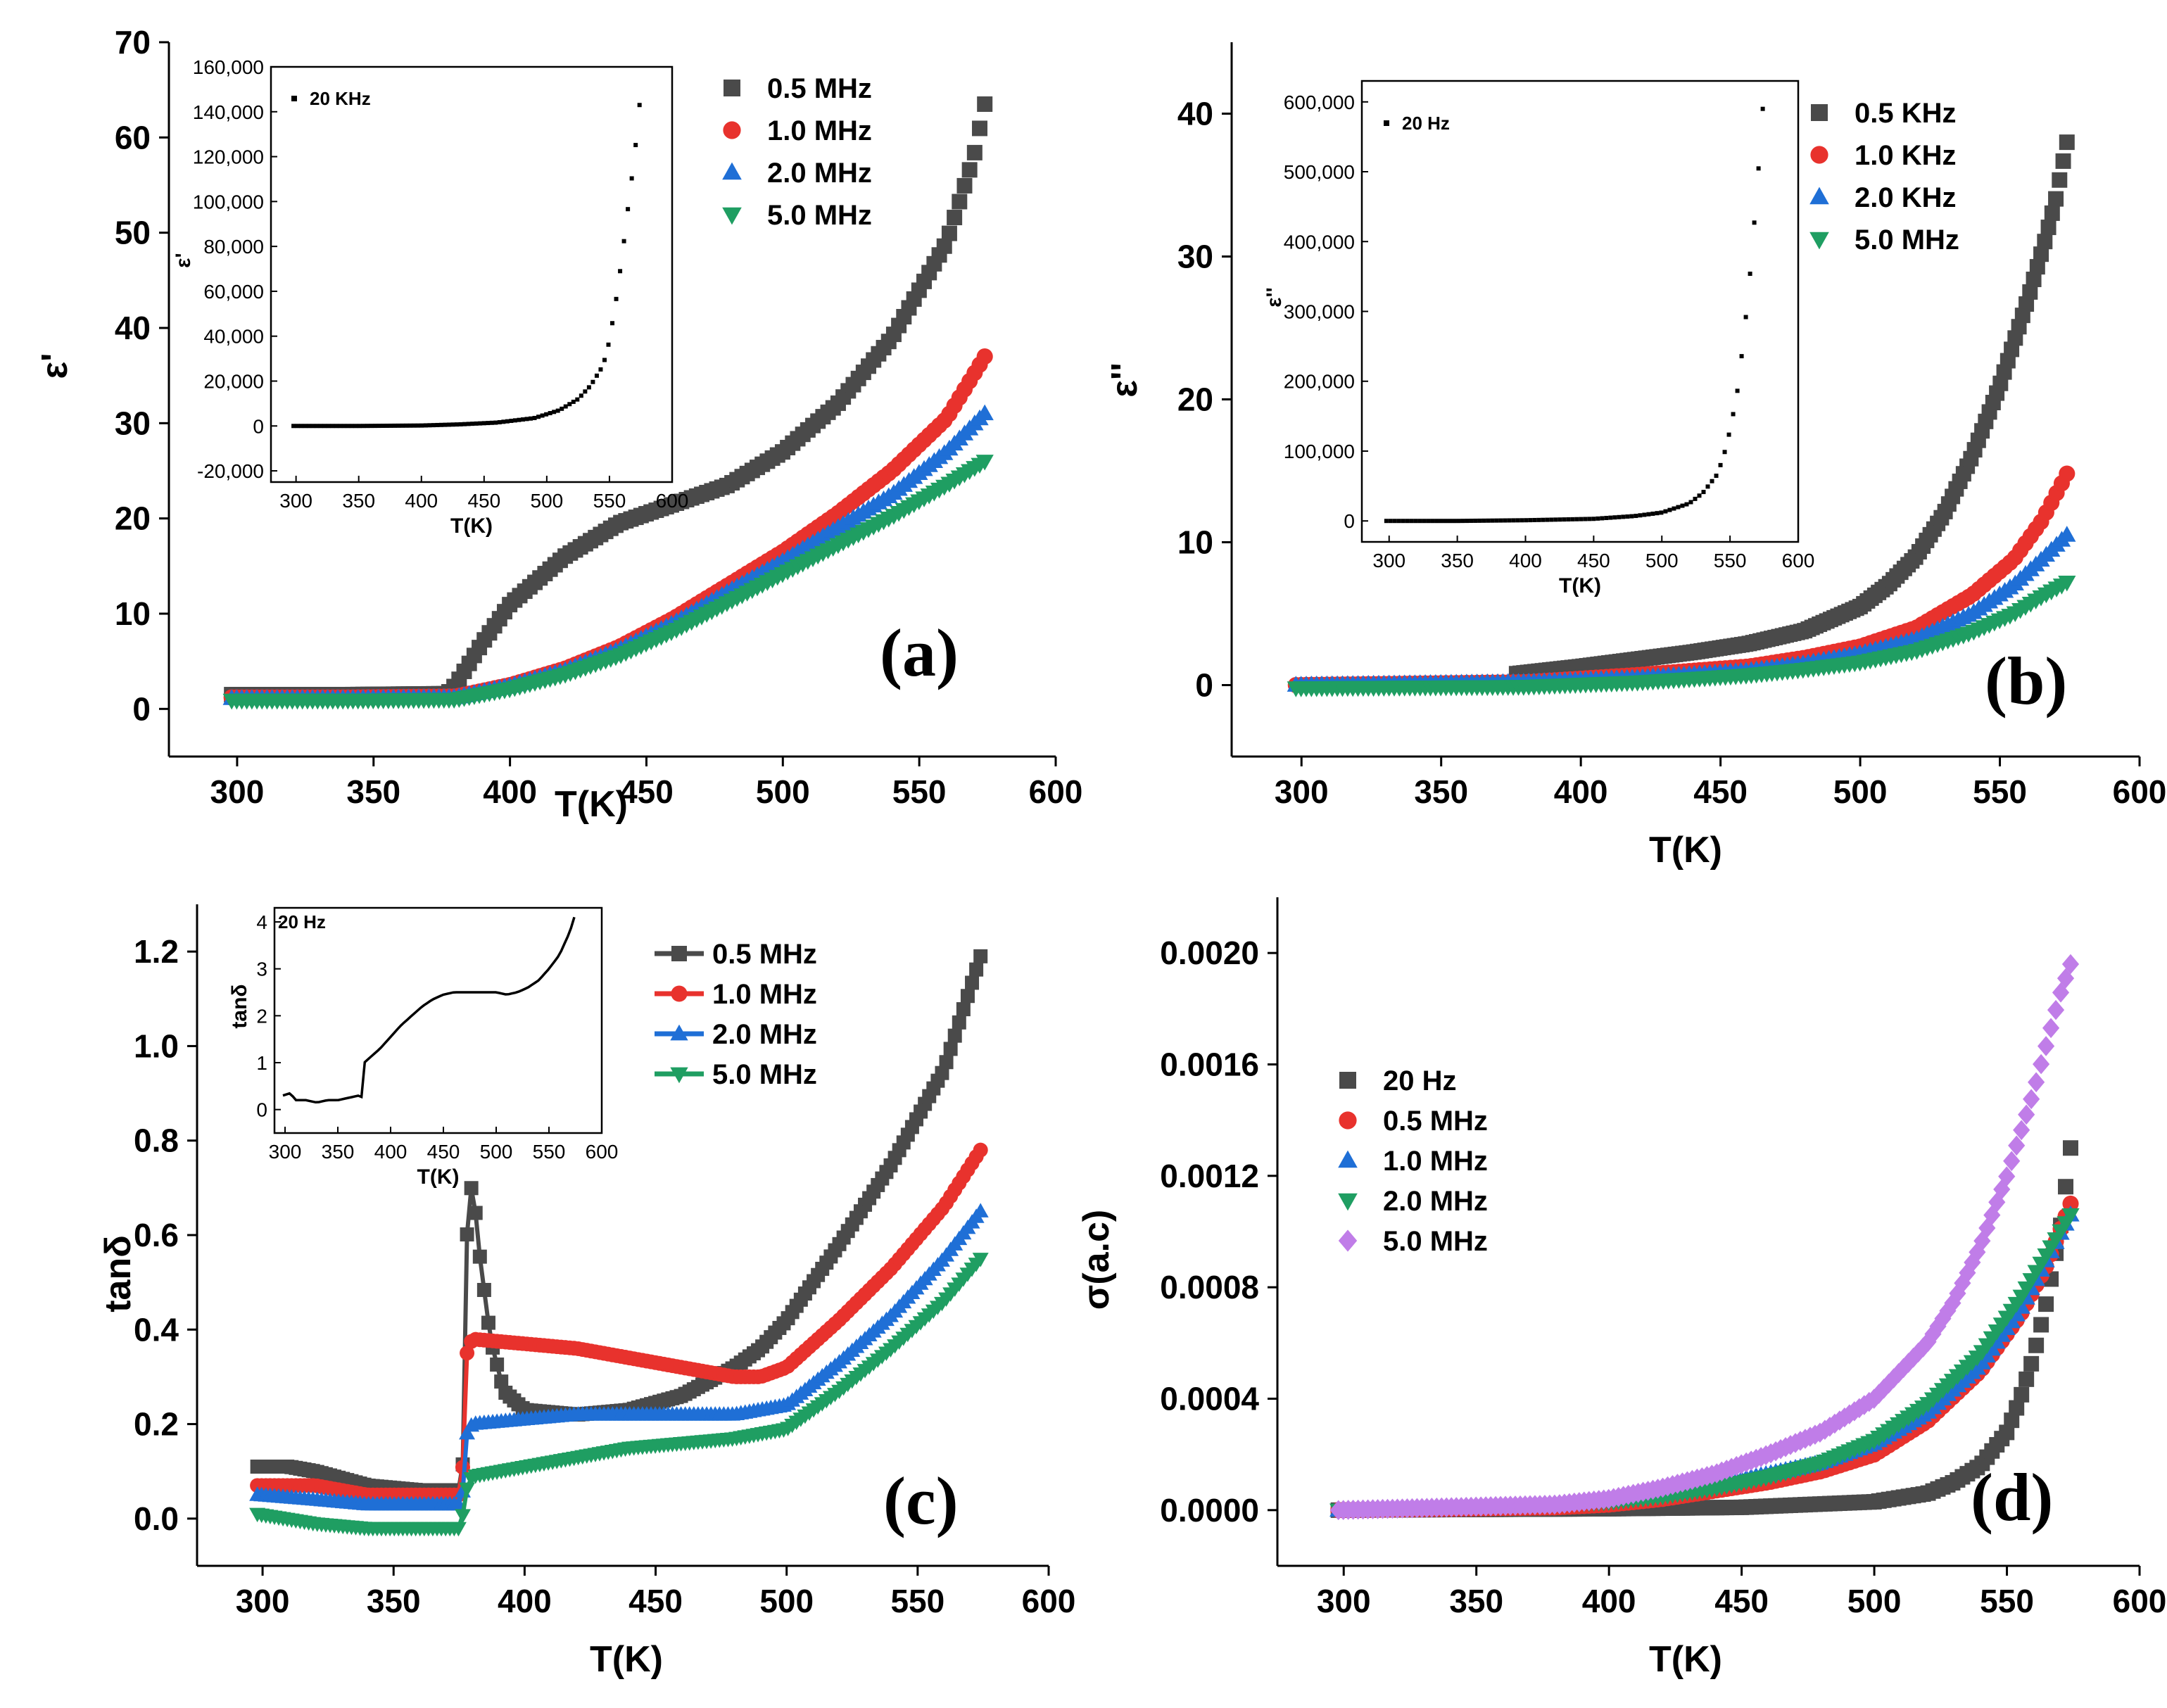 The height and width of the screenshot is (1708, 2167). I want to click on legend-label: 1.0 MHz, so click(764, 994).